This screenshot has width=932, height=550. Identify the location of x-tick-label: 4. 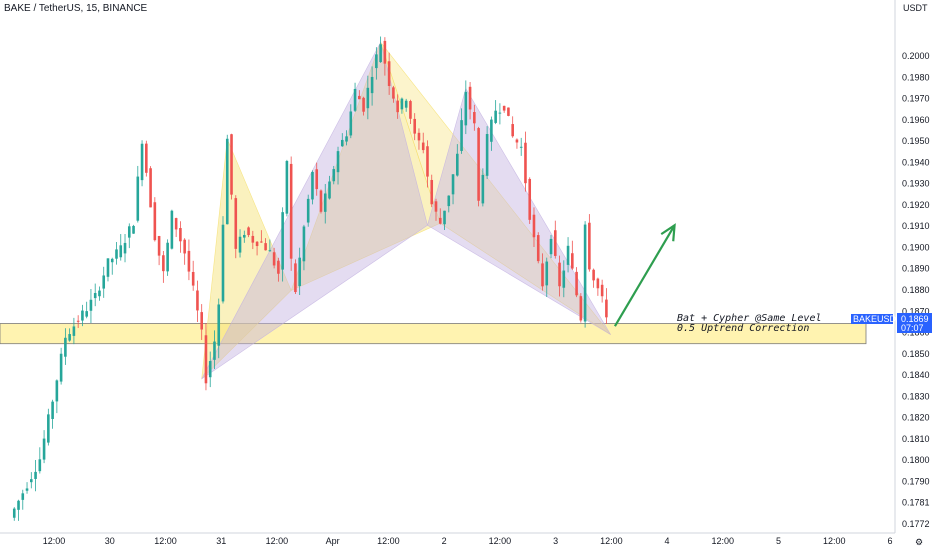
(667, 541).